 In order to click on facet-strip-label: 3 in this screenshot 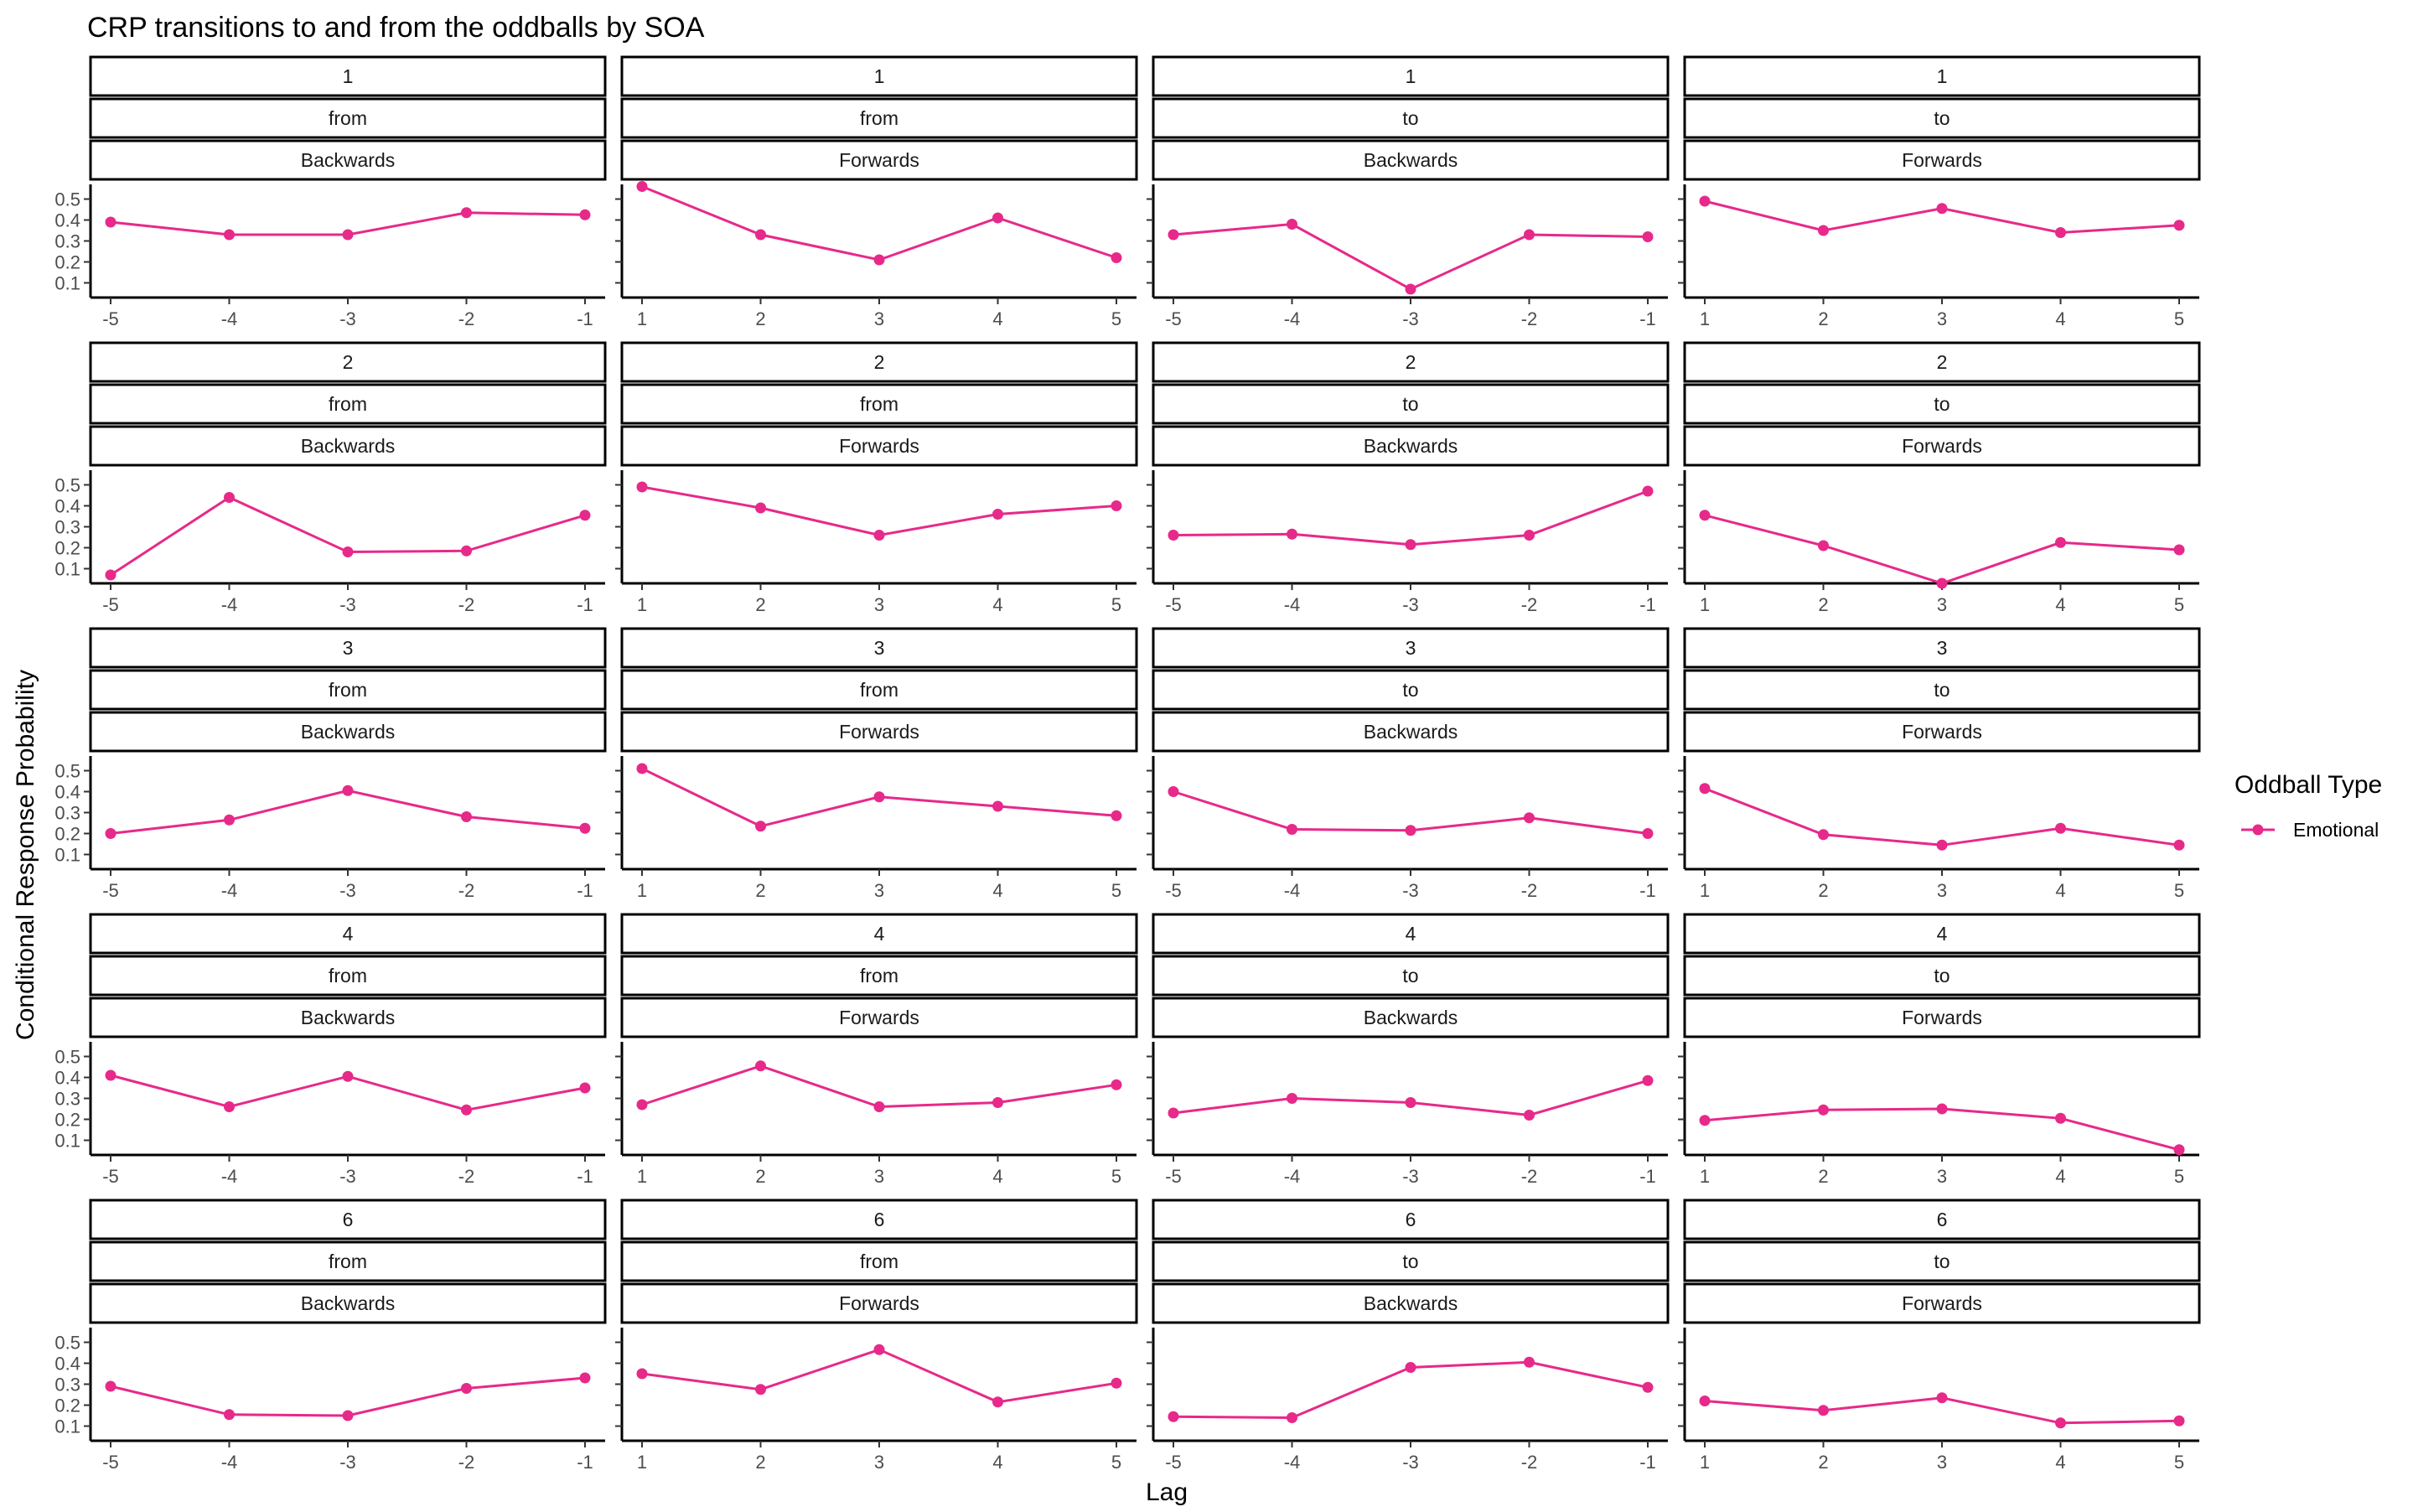, I will do `click(1411, 648)`.